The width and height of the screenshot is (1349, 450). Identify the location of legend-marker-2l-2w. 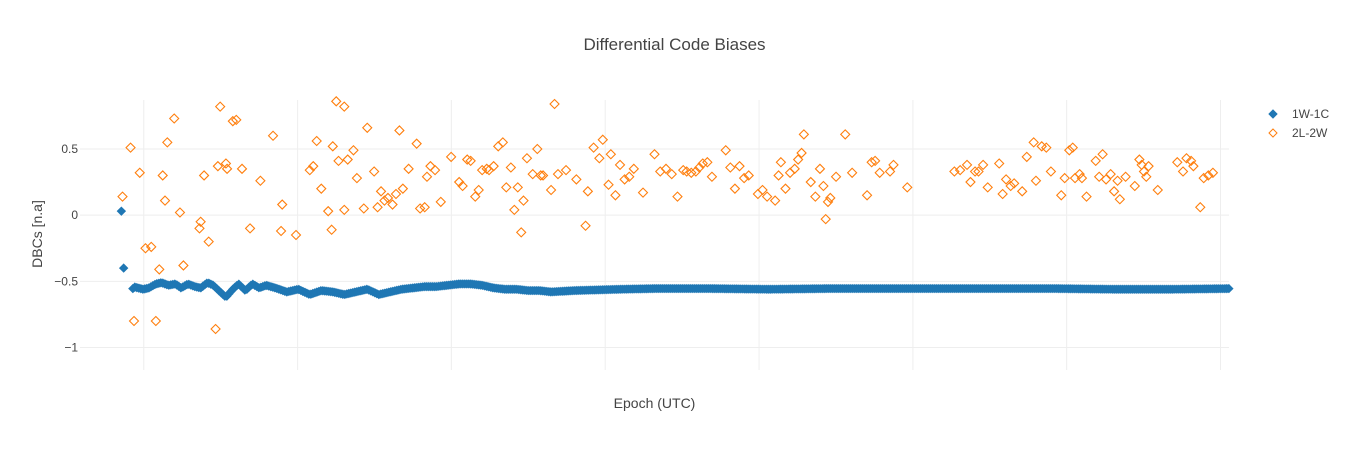
(1273, 133).